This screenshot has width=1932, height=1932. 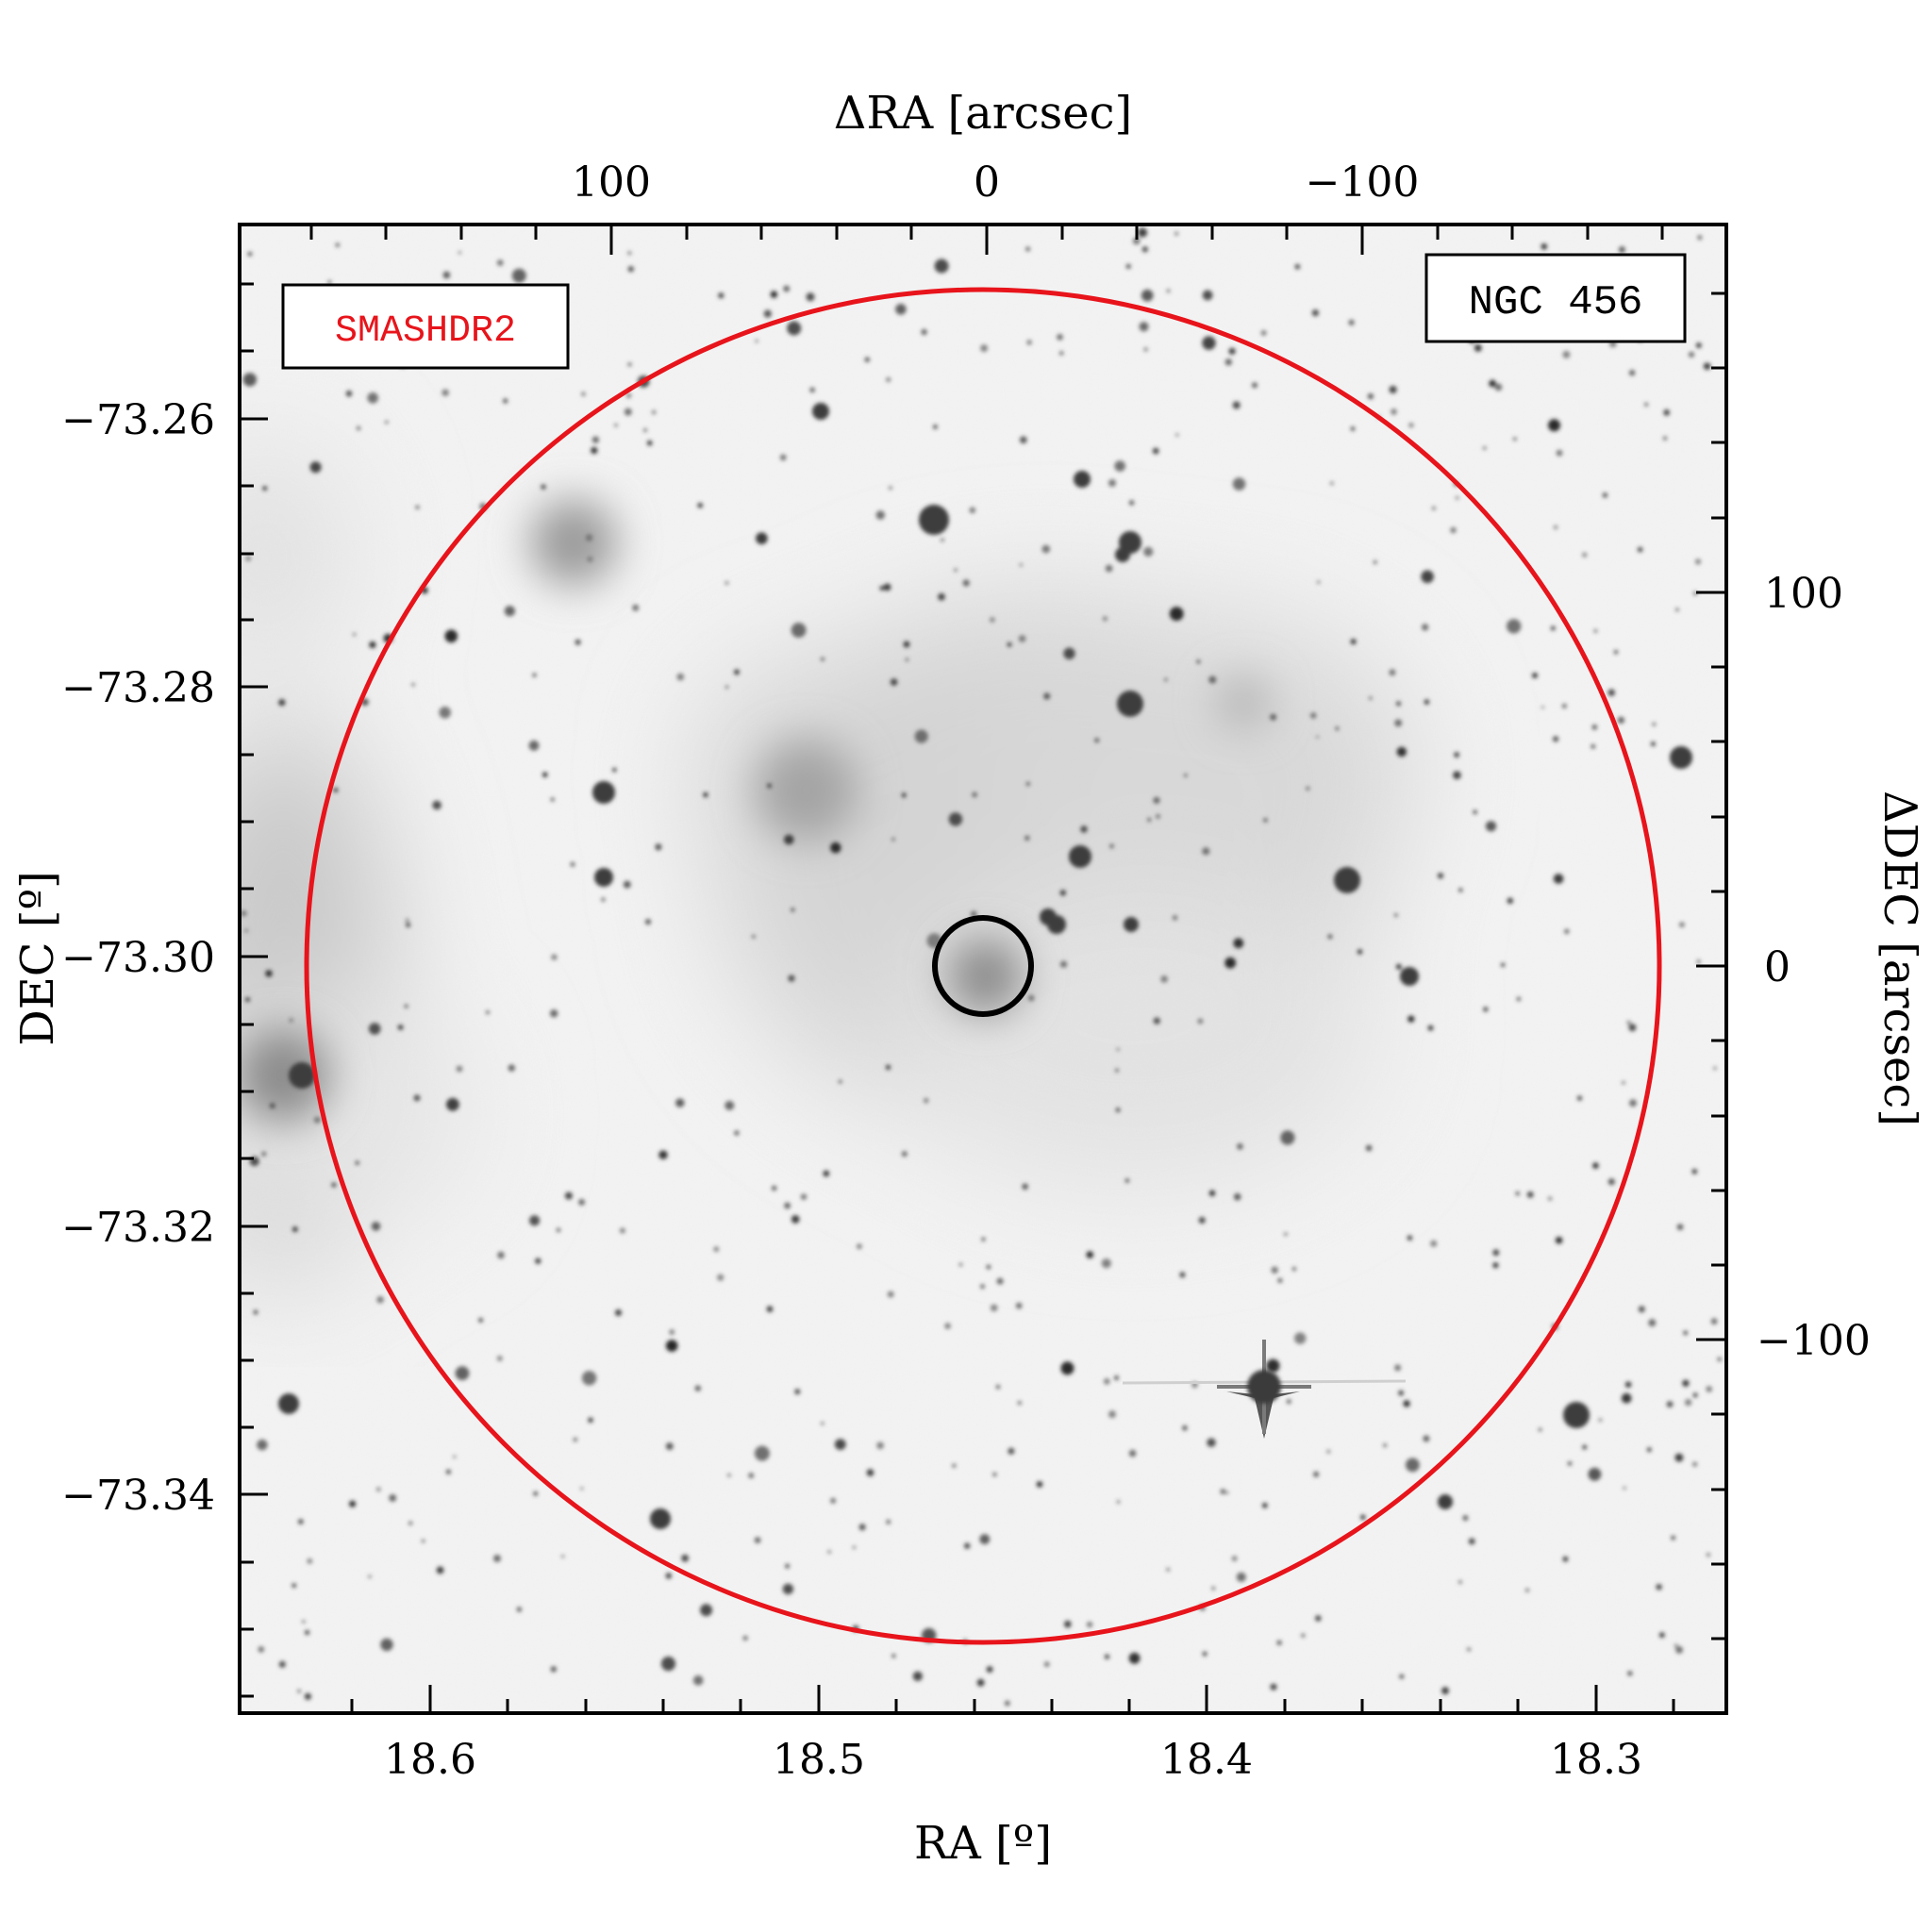 I want to click on delta-ra-tick-label: 100, so click(x=611, y=182).